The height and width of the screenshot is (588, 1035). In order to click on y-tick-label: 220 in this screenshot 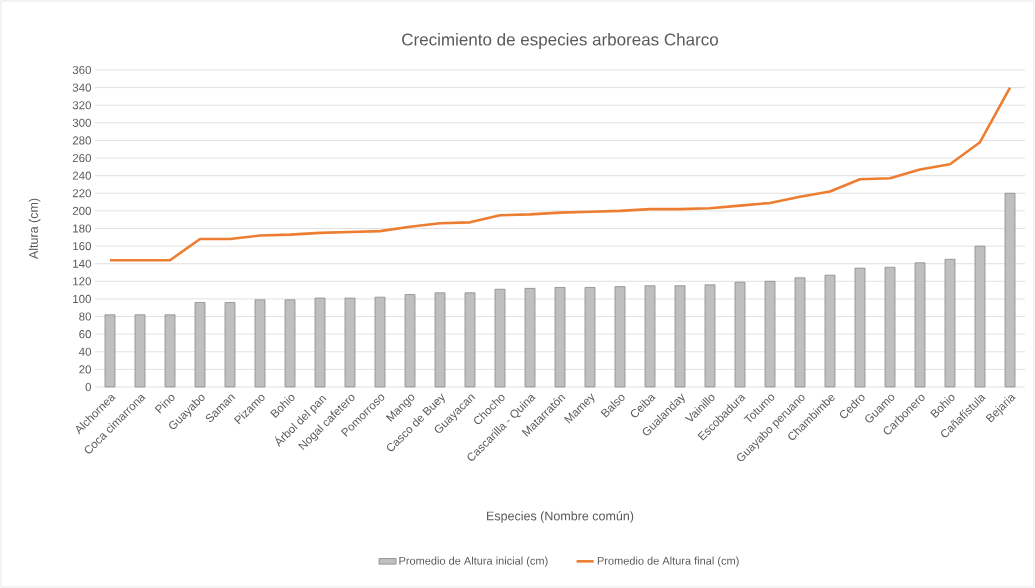, I will do `click(82, 193)`.